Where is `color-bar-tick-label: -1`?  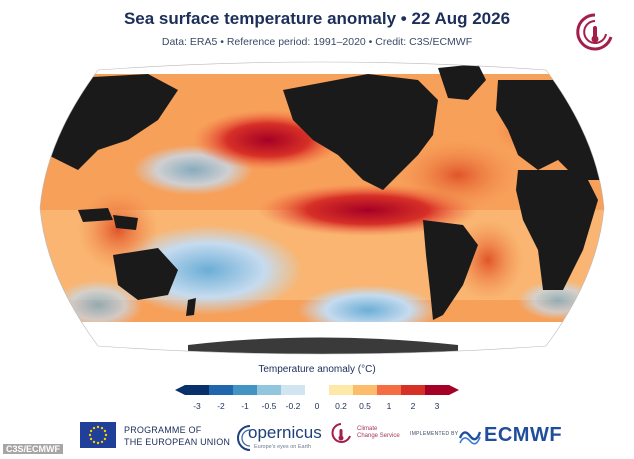
color-bar-tick-label: -1 is located at coordinates (245, 406).